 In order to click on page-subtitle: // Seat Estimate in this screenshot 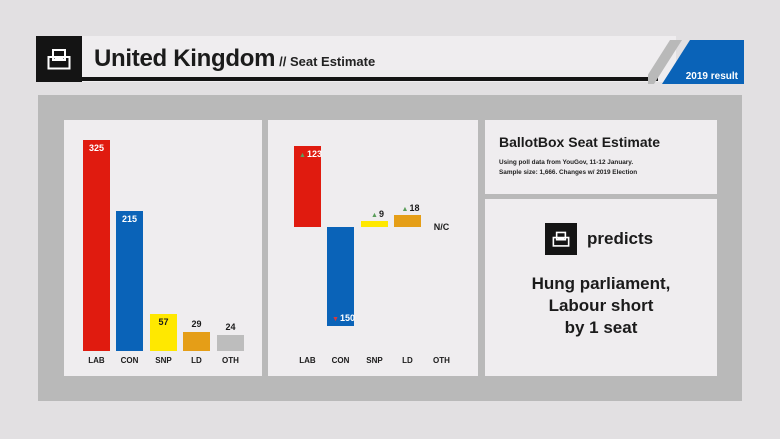, I will do `click(327, 61)`.